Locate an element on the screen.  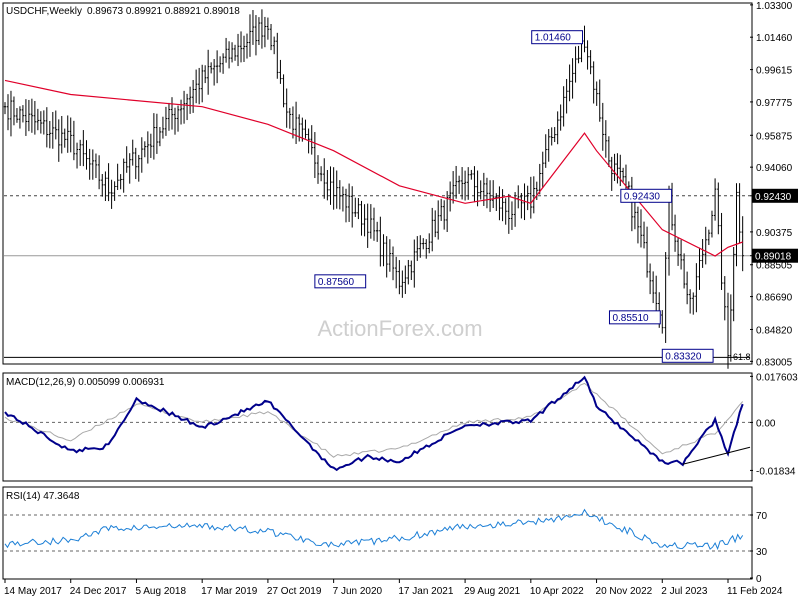
fib-label: 61.8 is located at coordinates (742, 357).